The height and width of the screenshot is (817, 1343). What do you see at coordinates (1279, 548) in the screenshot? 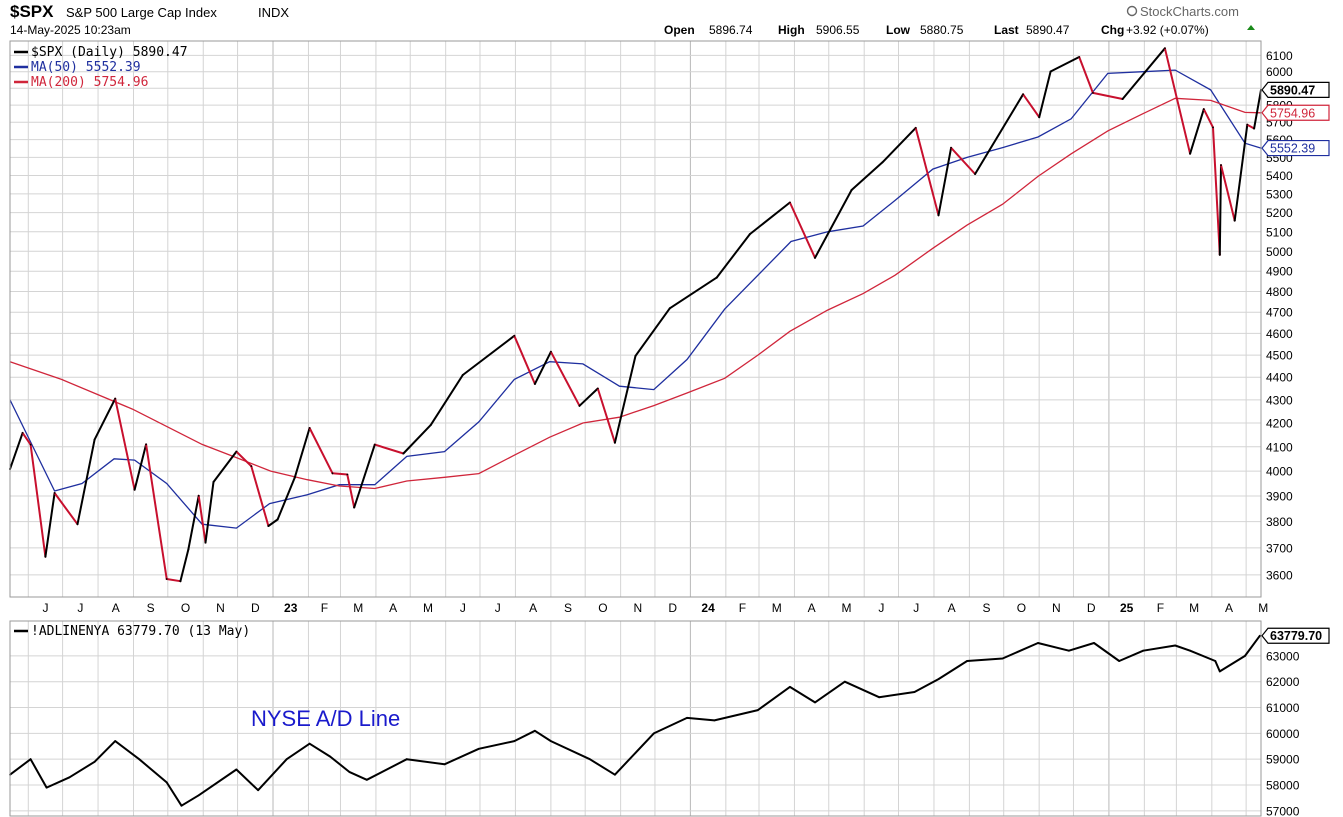
I see `price-y-tick-label: 3700` at bounding box center [1279, 548].